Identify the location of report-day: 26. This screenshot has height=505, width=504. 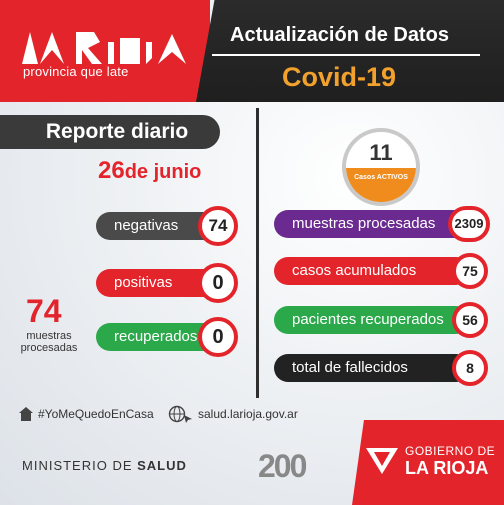
(111, 170).